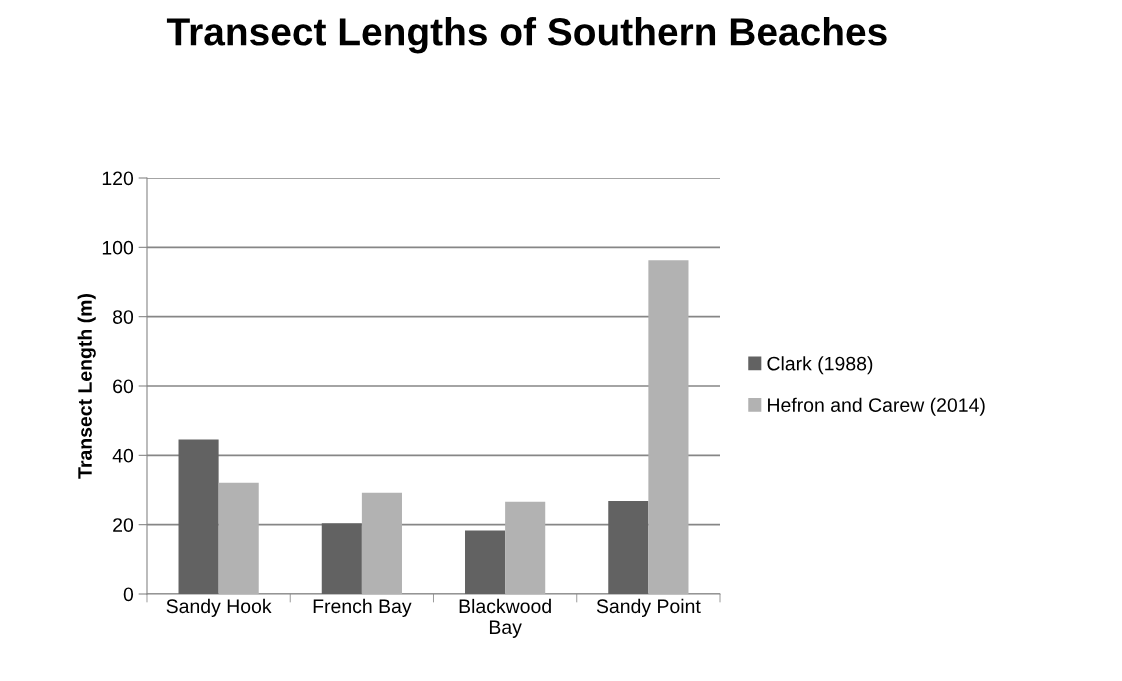 This screenshot has height=681, width=1122. Describe the element at coordinates (86, 386) in the screenshot. I see `y-axis-title: Transect Length (m)` at that location.